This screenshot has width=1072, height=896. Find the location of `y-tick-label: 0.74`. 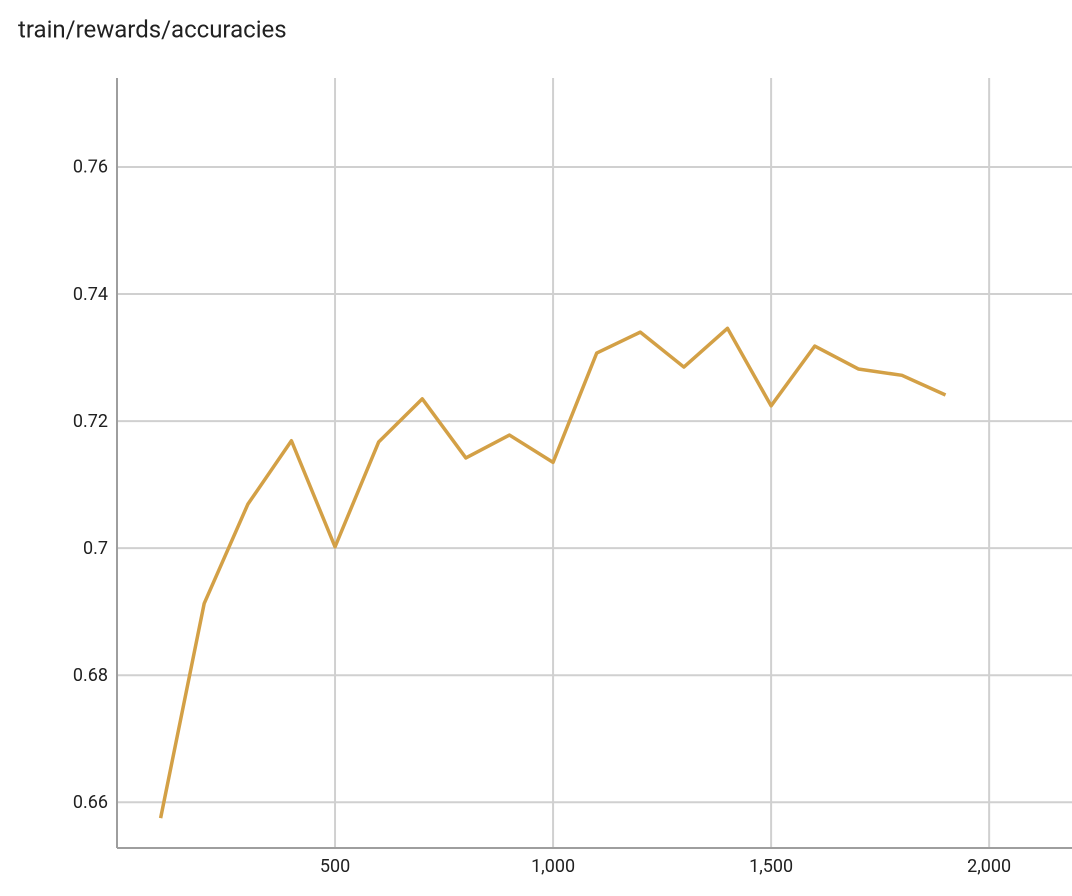

y-tick-label: 0.74 is located at coordinates (90, 294).